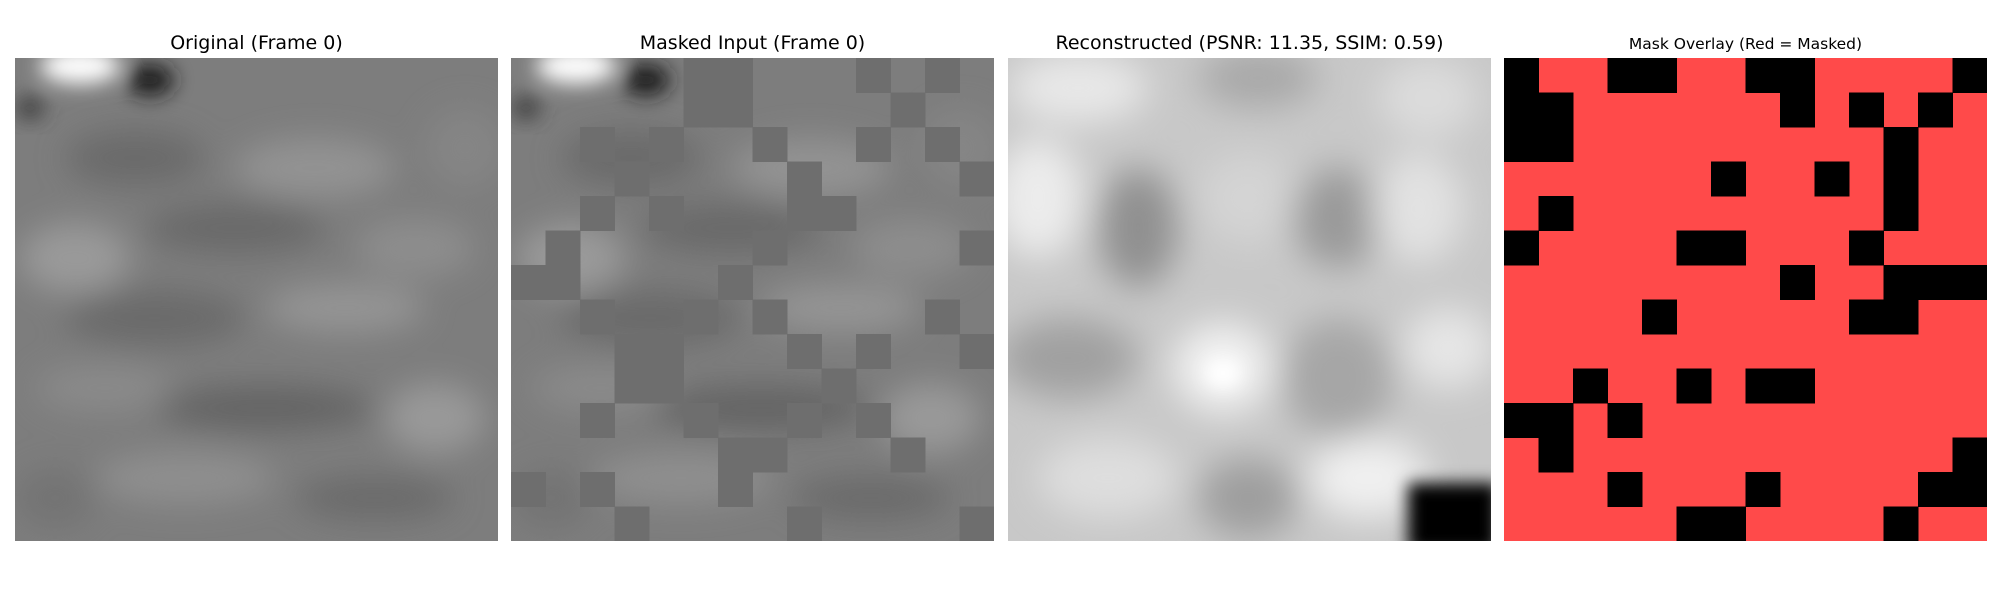 The image size is (2000, 600). Describe the element at coordinates (1745, 44) in the screenshot. I see `panel-title-mask-overlay: Mask Overlay (Red = Masked)` at that location.